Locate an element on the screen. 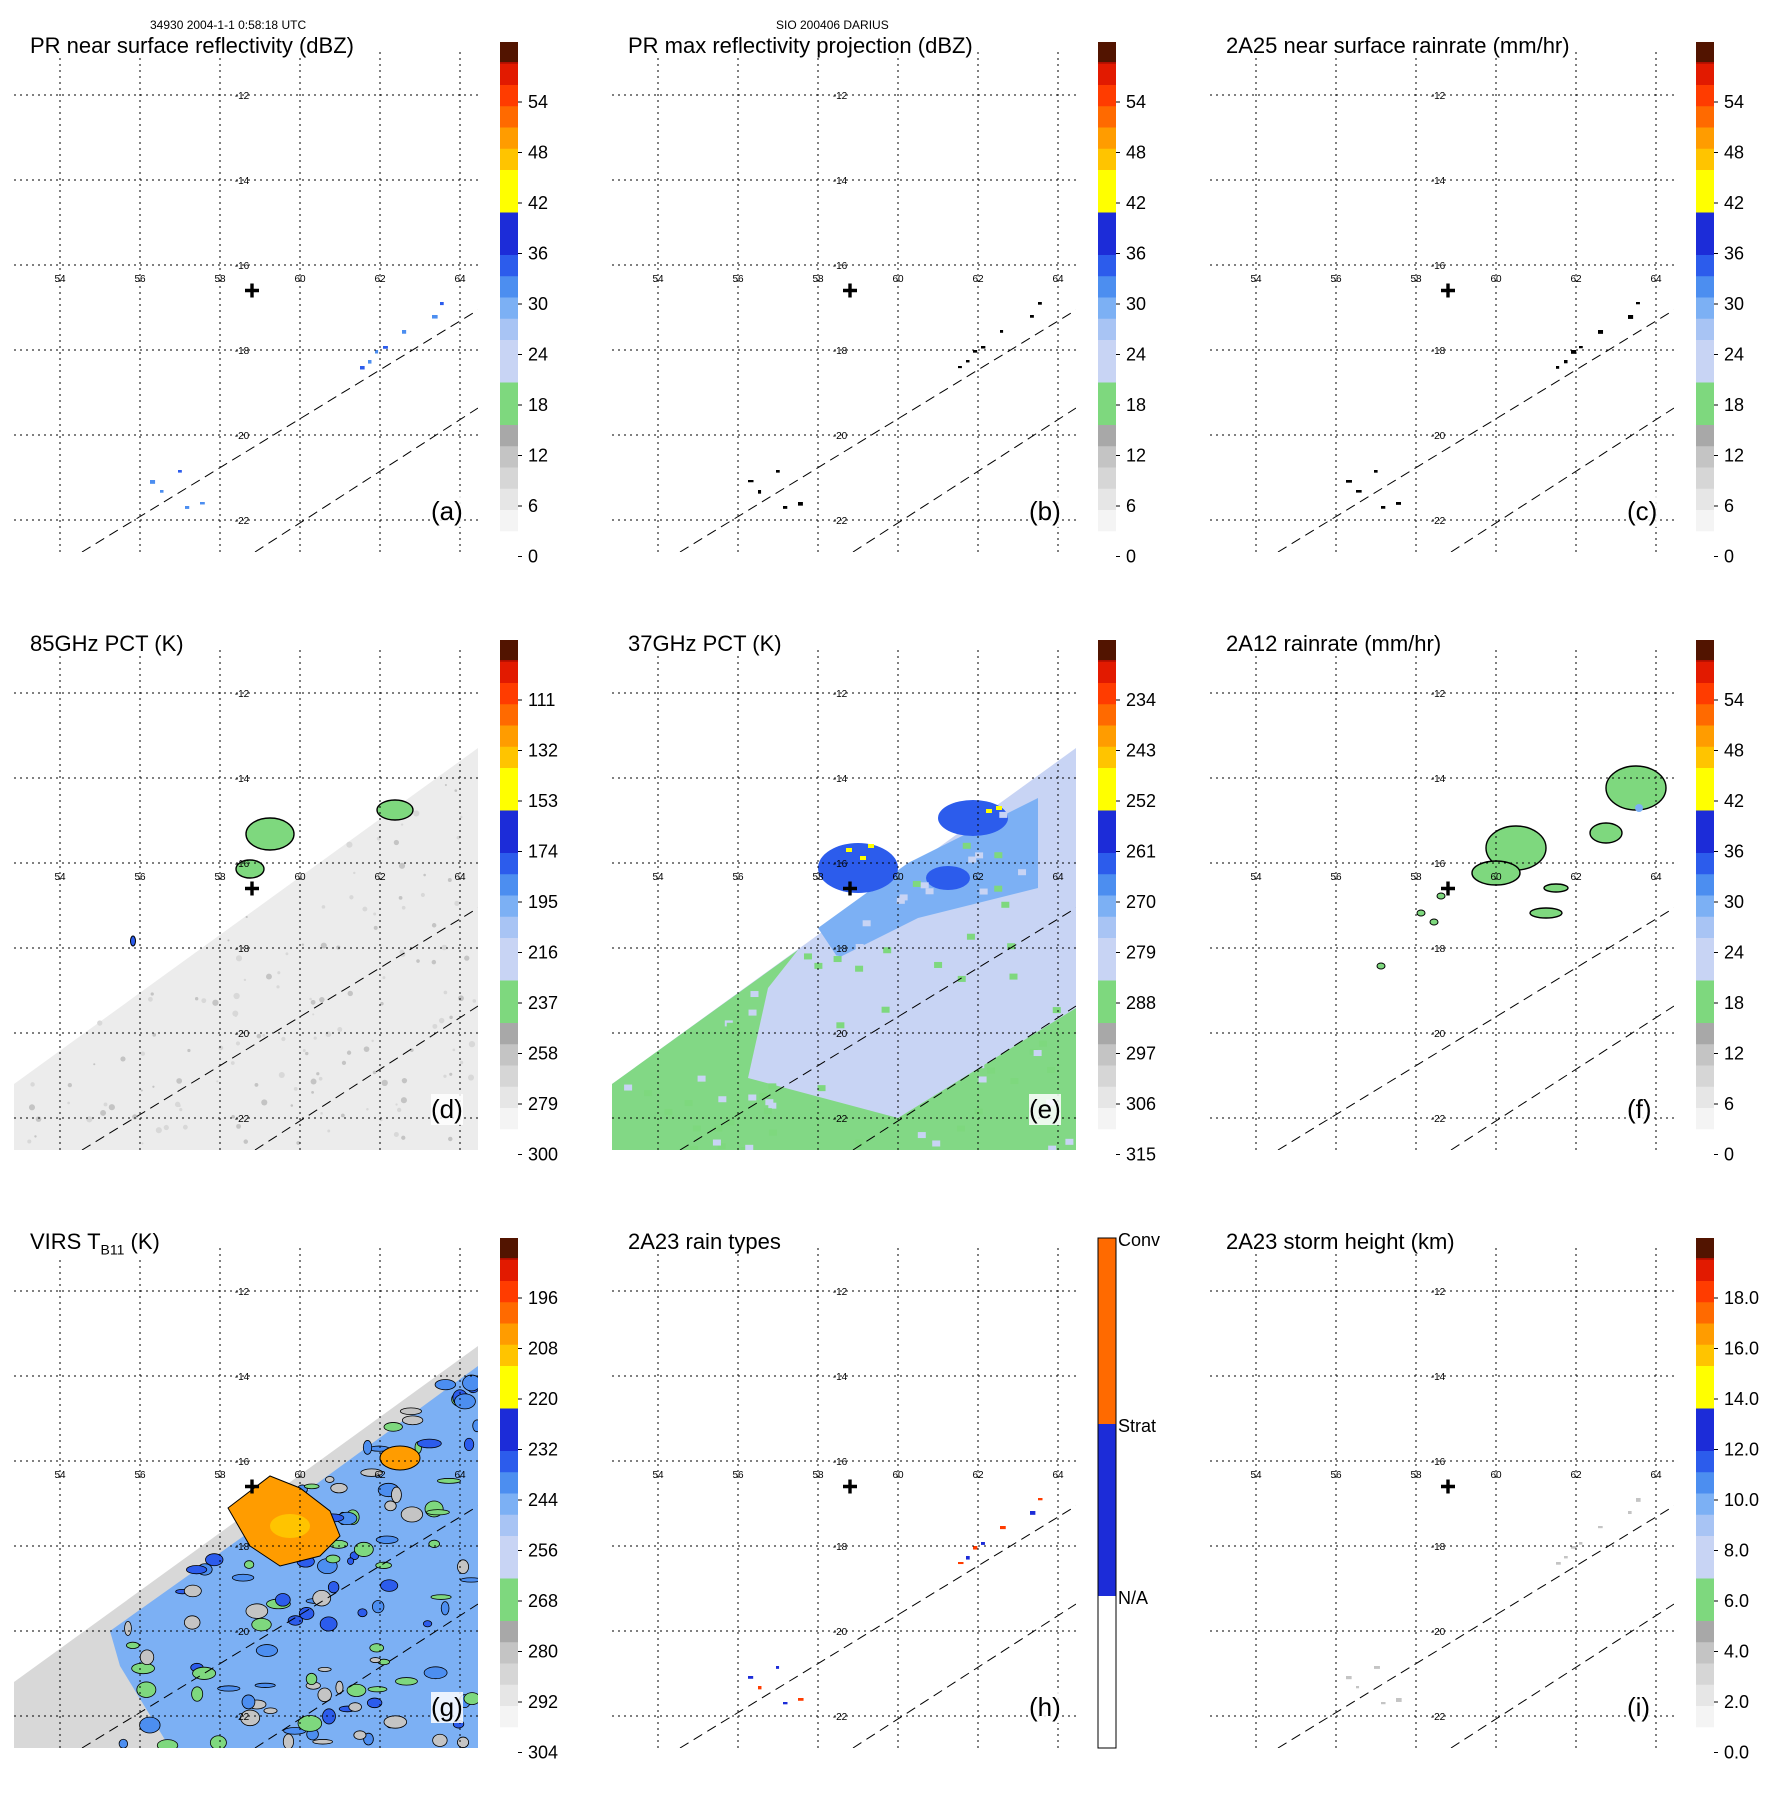 The height and width of the screenshot is (1796, 1771). storm-center-marker is located at coordinates (850, 1486).